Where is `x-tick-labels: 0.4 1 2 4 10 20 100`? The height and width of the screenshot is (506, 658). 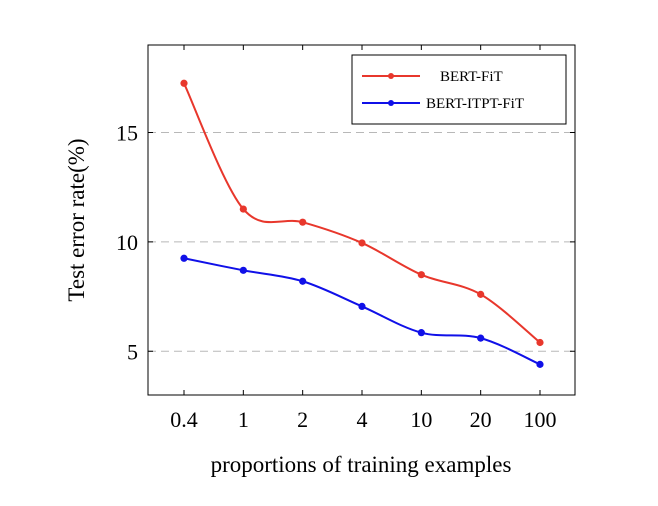
x-tick-labels: 0.4 1 2 4 10 20 100 is located at coordinates (363, 419).